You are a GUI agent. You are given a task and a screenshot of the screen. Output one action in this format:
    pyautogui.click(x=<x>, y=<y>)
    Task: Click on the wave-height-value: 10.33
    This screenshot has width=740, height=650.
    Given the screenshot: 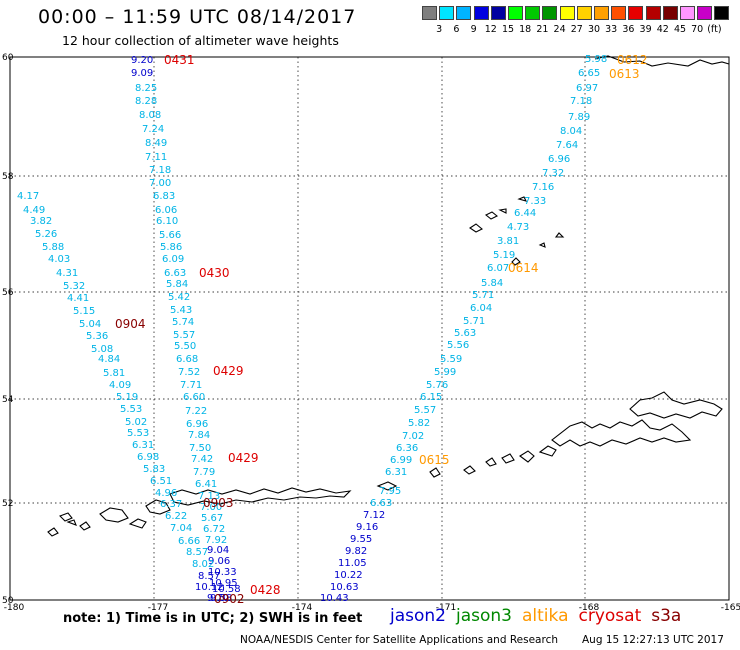 What is the action you would take?
    pyautogui.click(x=222, y=572)
    